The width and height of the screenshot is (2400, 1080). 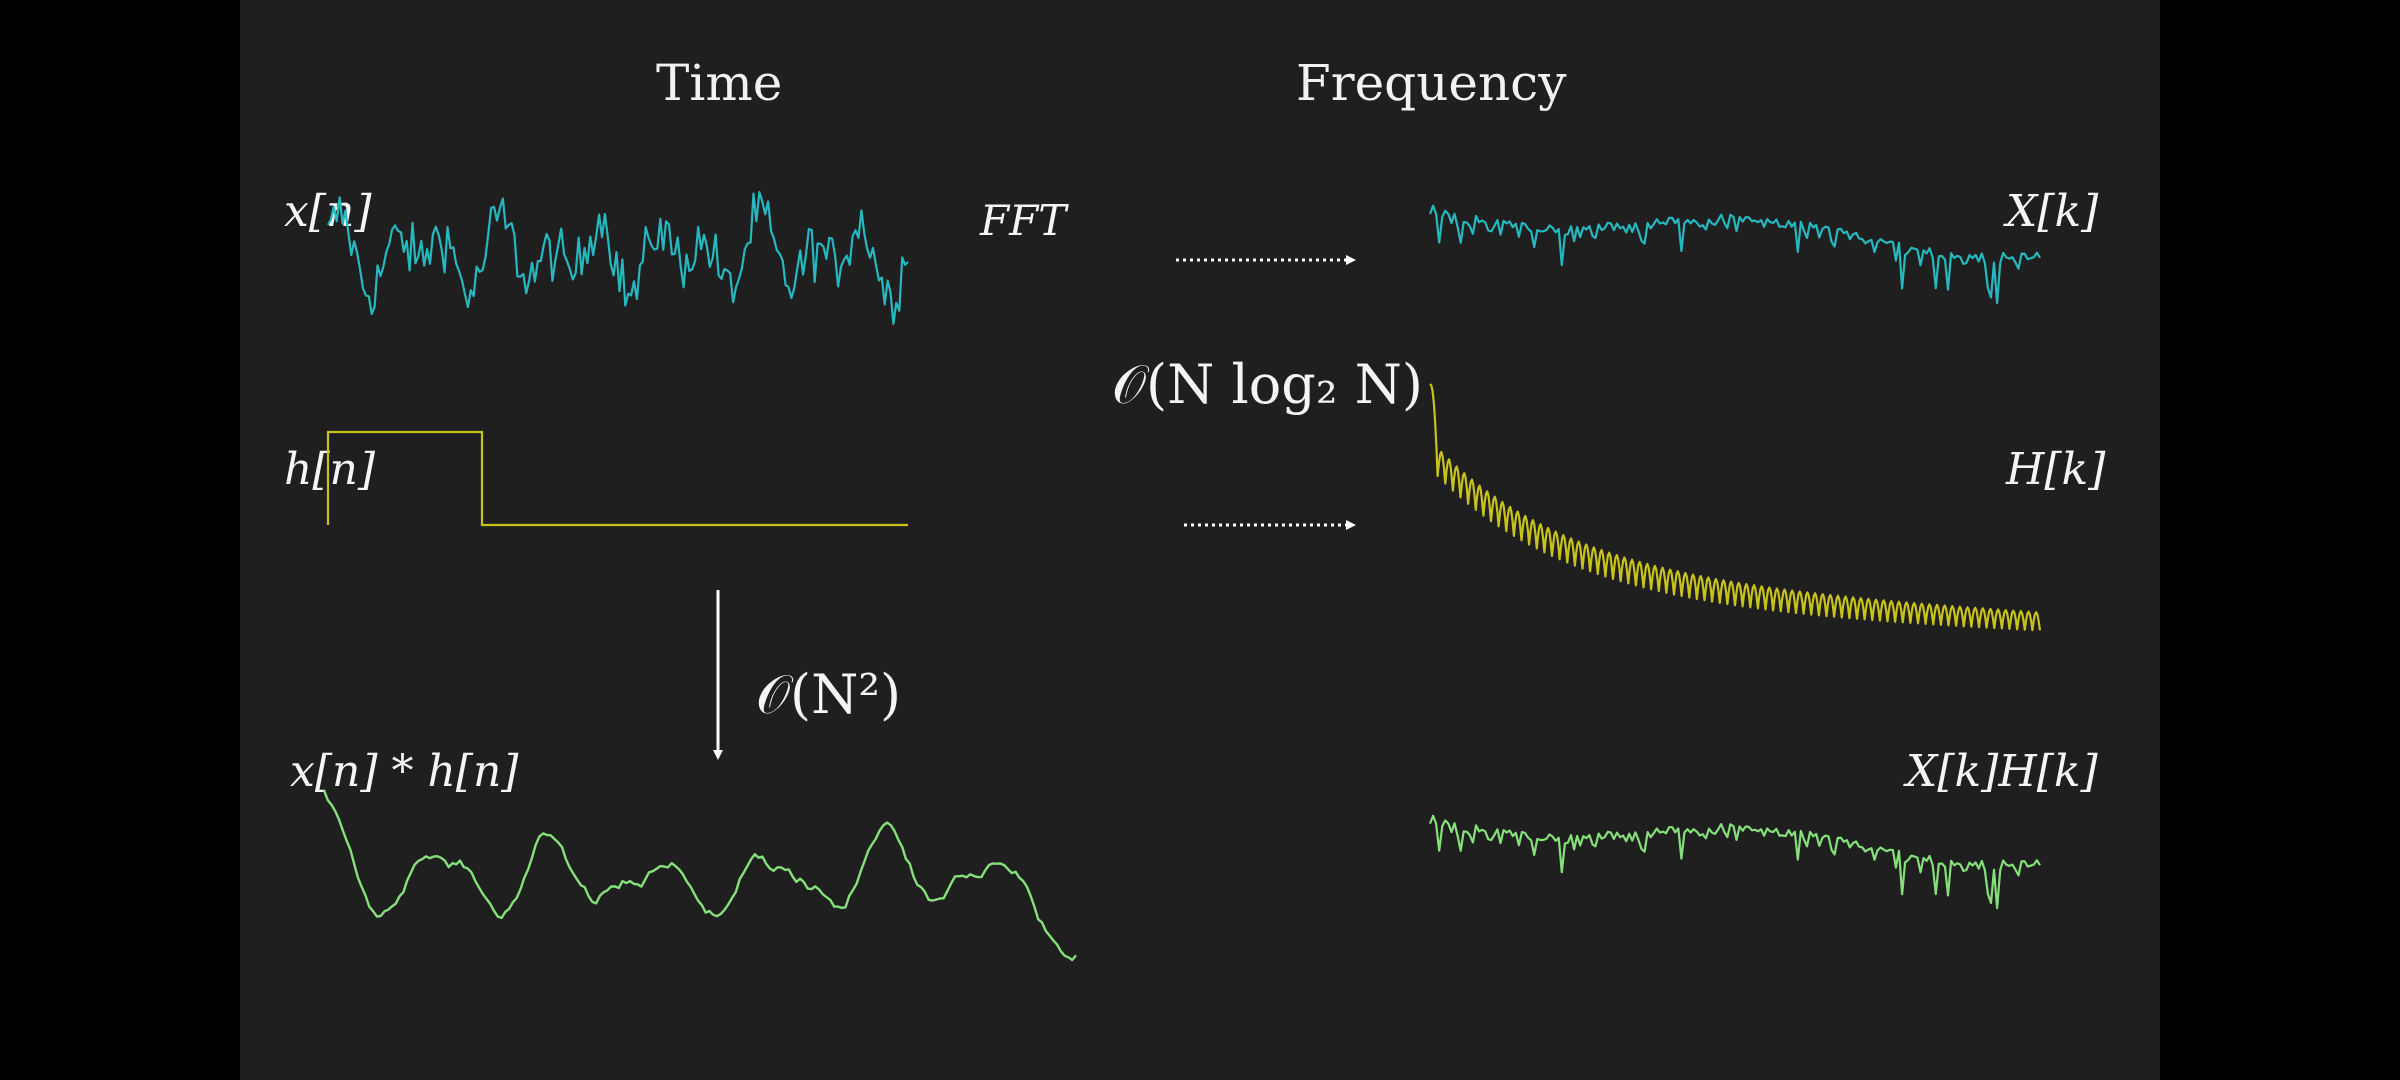 What do you see at coordinates (328, 211) in the screenshot?
I see `x-n-label: x[n]` at bounding box center [328, 211].